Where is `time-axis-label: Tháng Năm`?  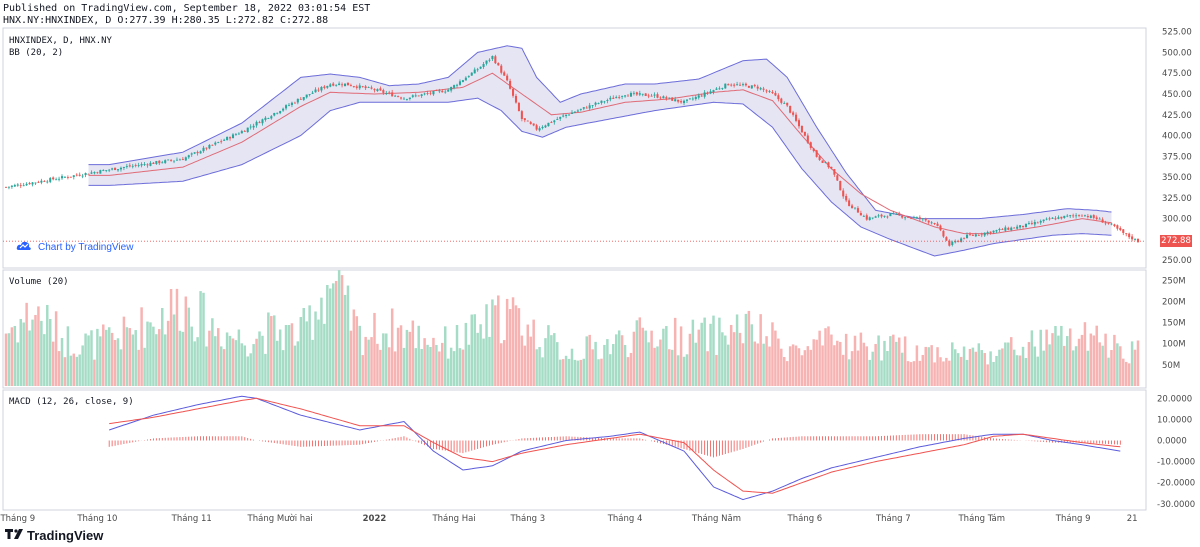 time-axis-label: Tháng Năm is located at coordinates (716, 519).